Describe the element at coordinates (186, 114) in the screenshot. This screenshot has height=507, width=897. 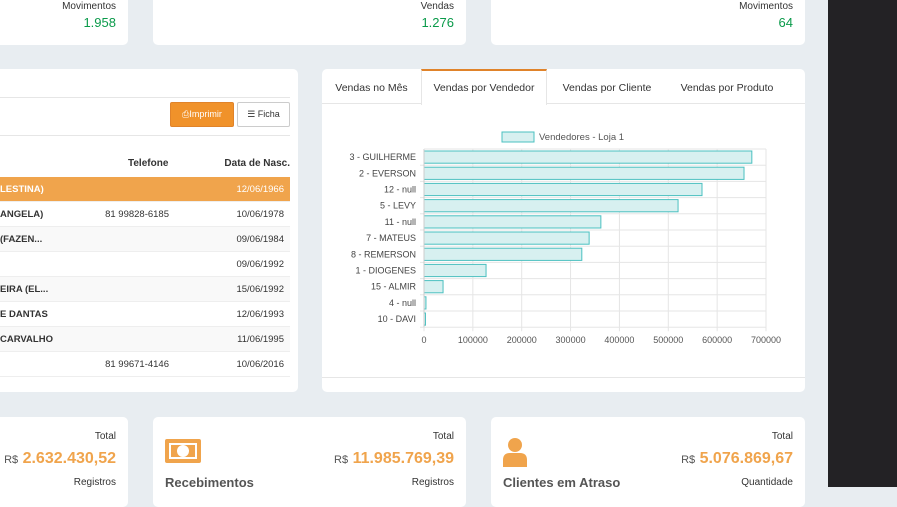
I see `printer-icon: ⎙` at that location.